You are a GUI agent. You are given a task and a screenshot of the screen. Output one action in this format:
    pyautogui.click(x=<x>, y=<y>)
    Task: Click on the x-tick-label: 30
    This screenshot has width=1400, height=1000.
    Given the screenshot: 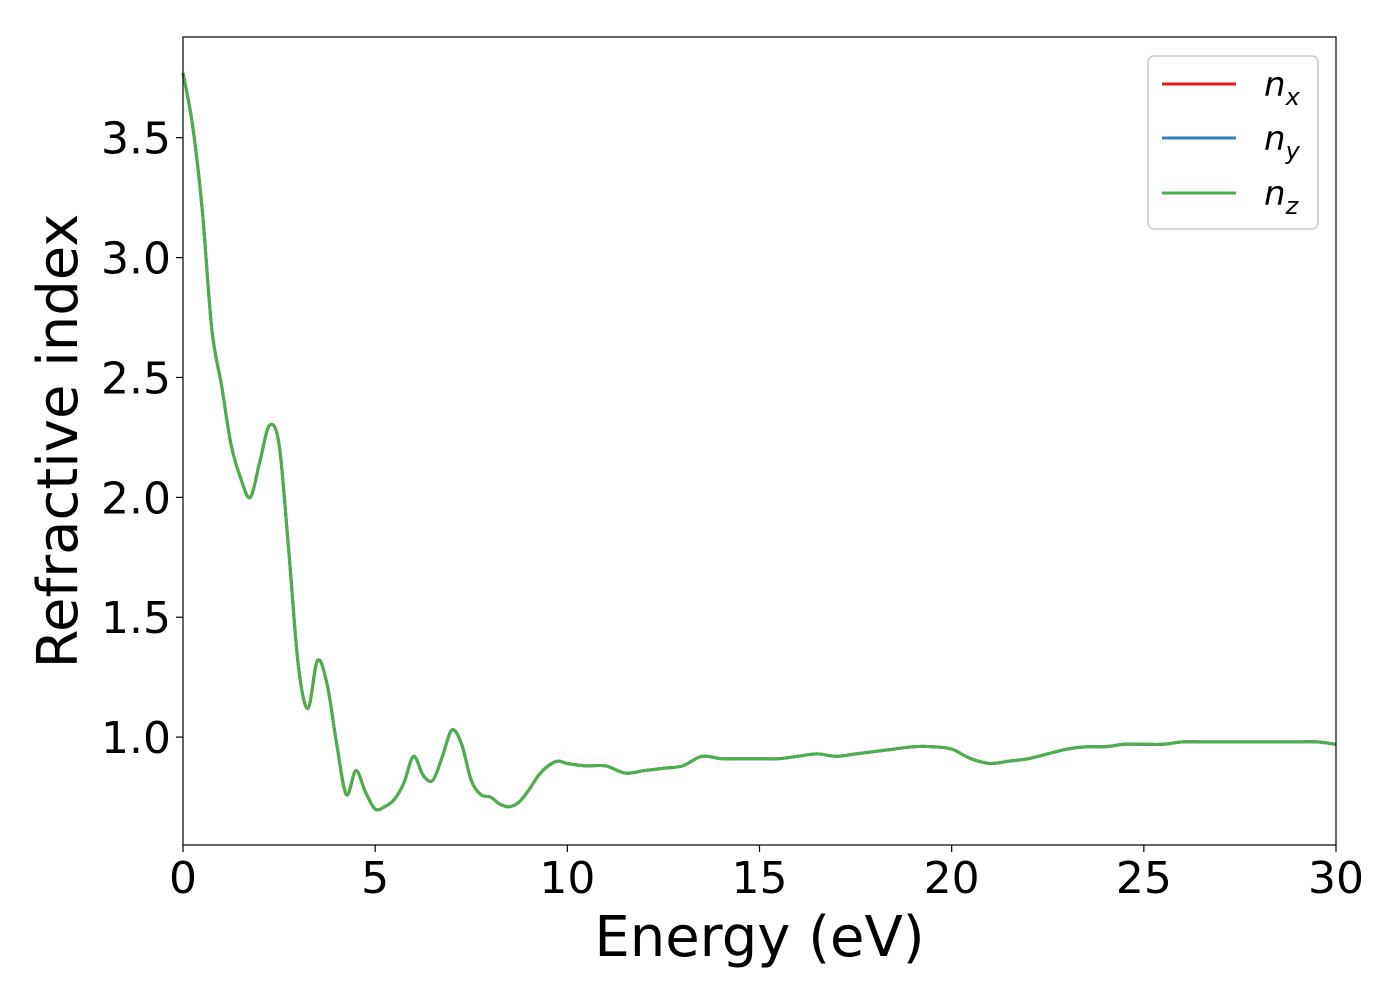 What is the action you would take?
    pyautogui.click(x=1336, y=878)
    